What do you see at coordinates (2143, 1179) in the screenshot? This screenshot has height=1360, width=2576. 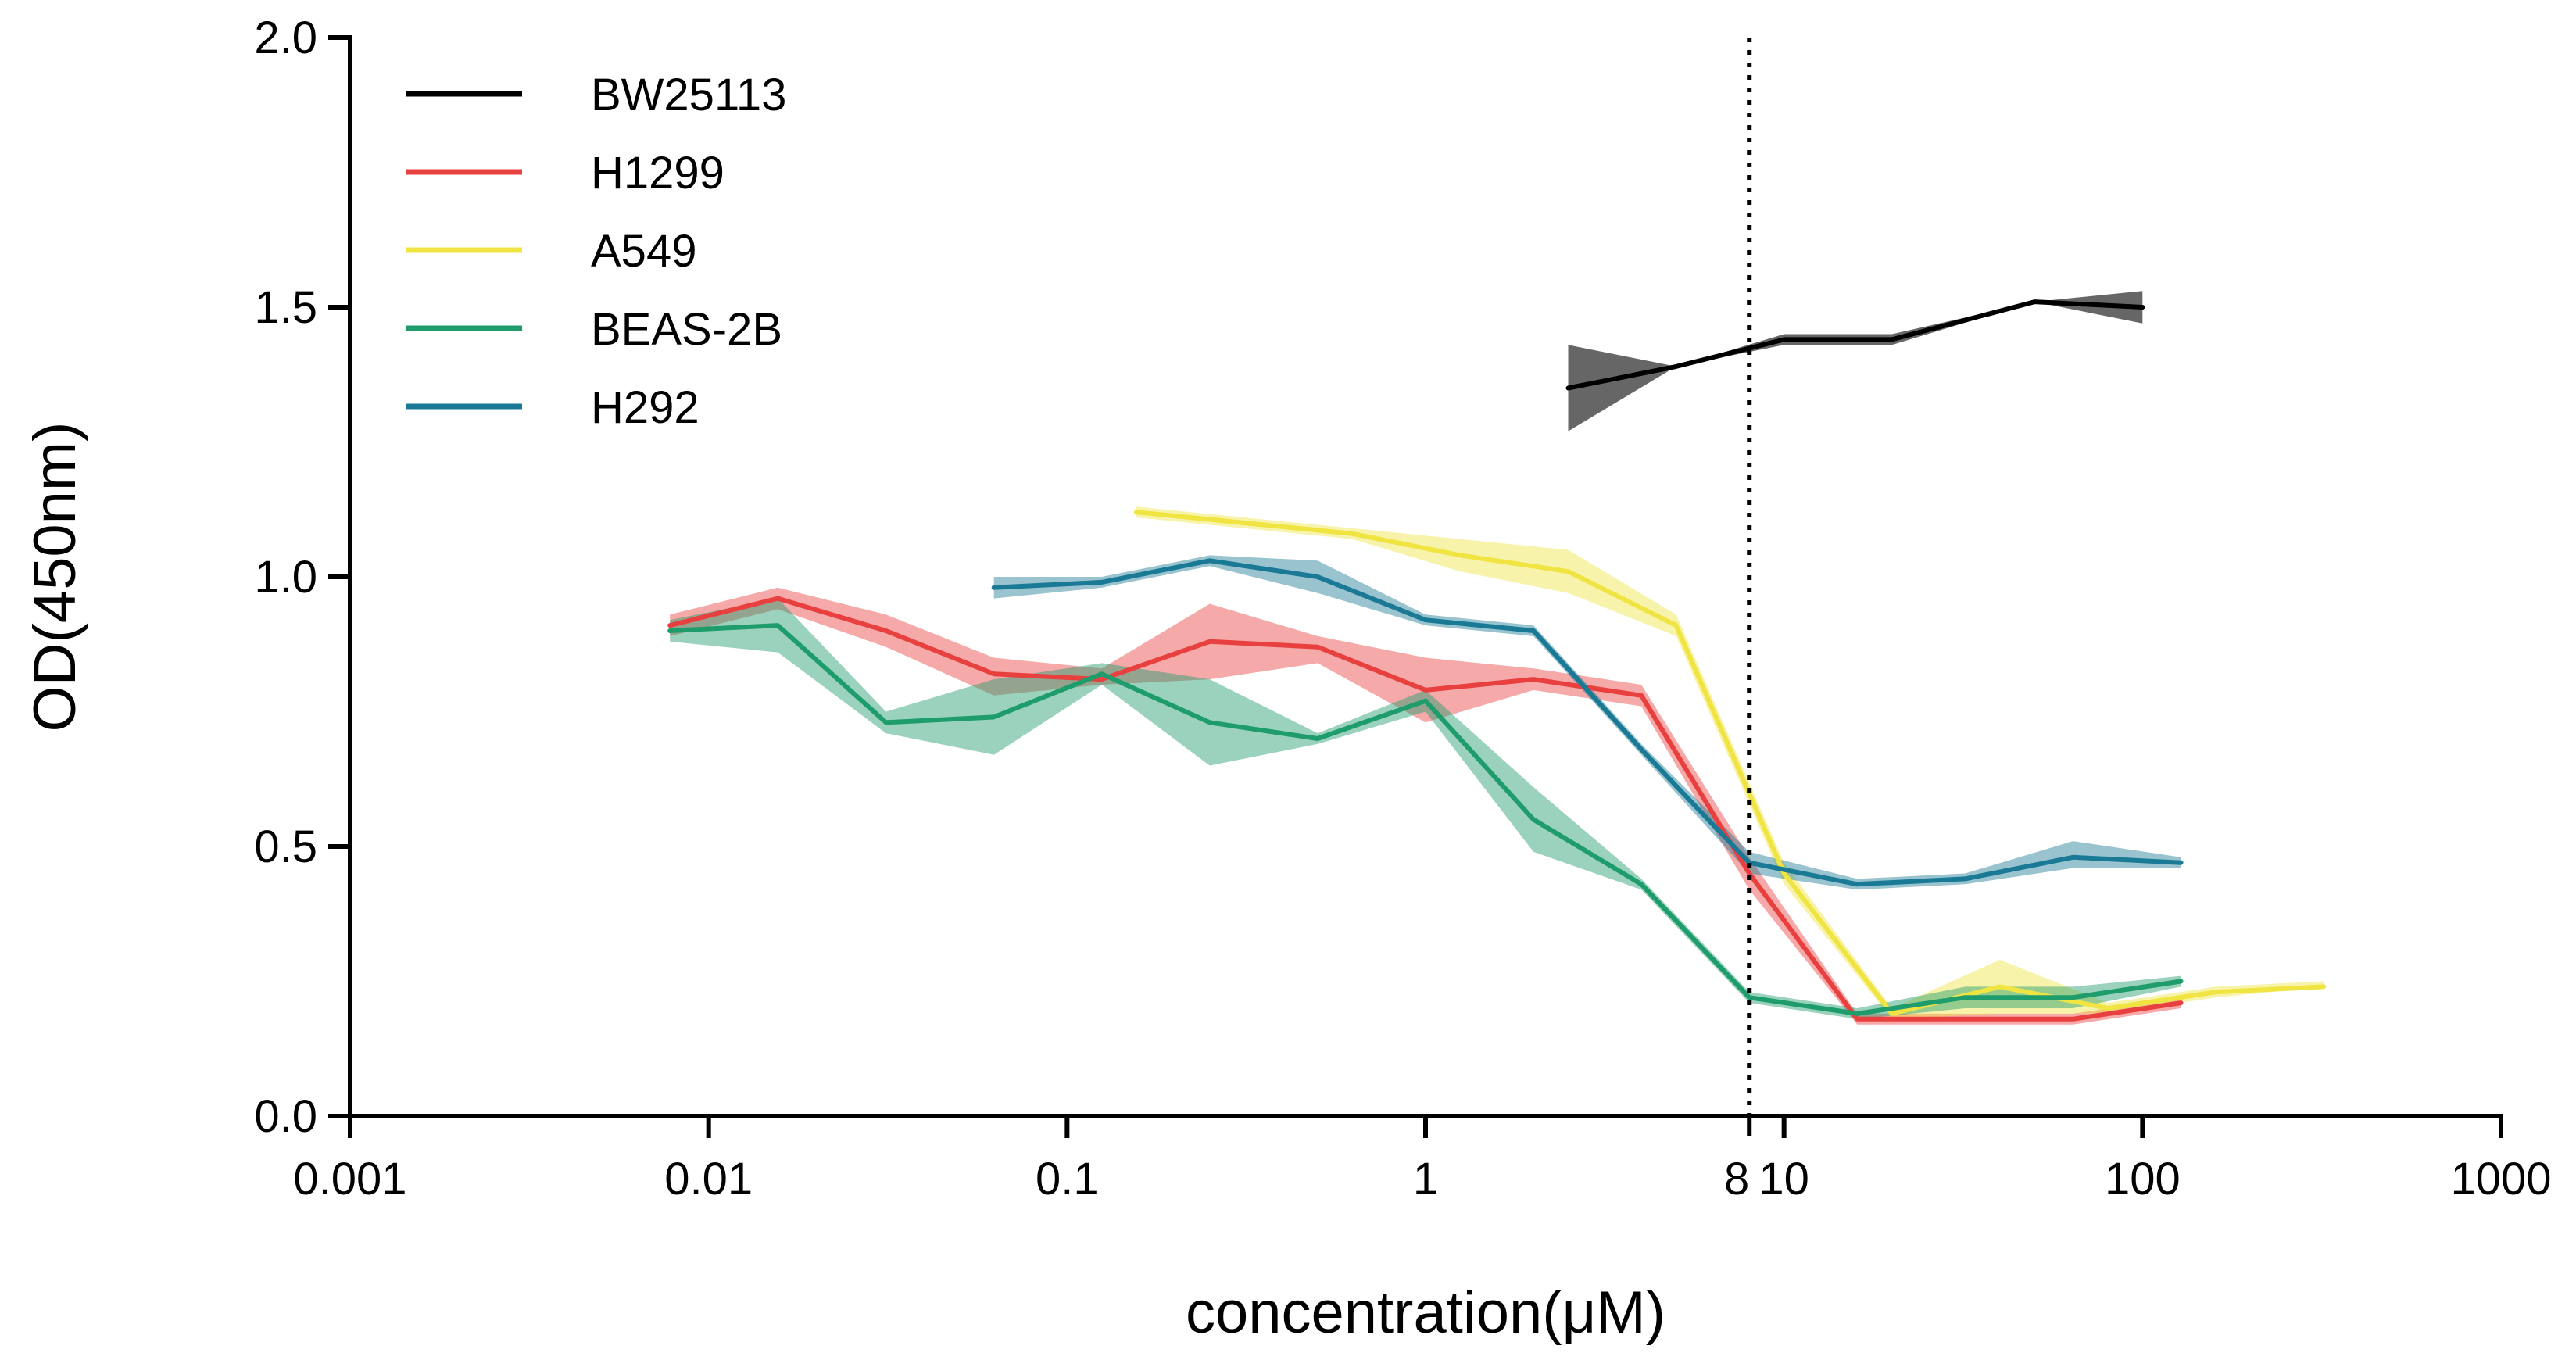 I see `x-tick-label: 100` at bounding box center [2143, 1179].